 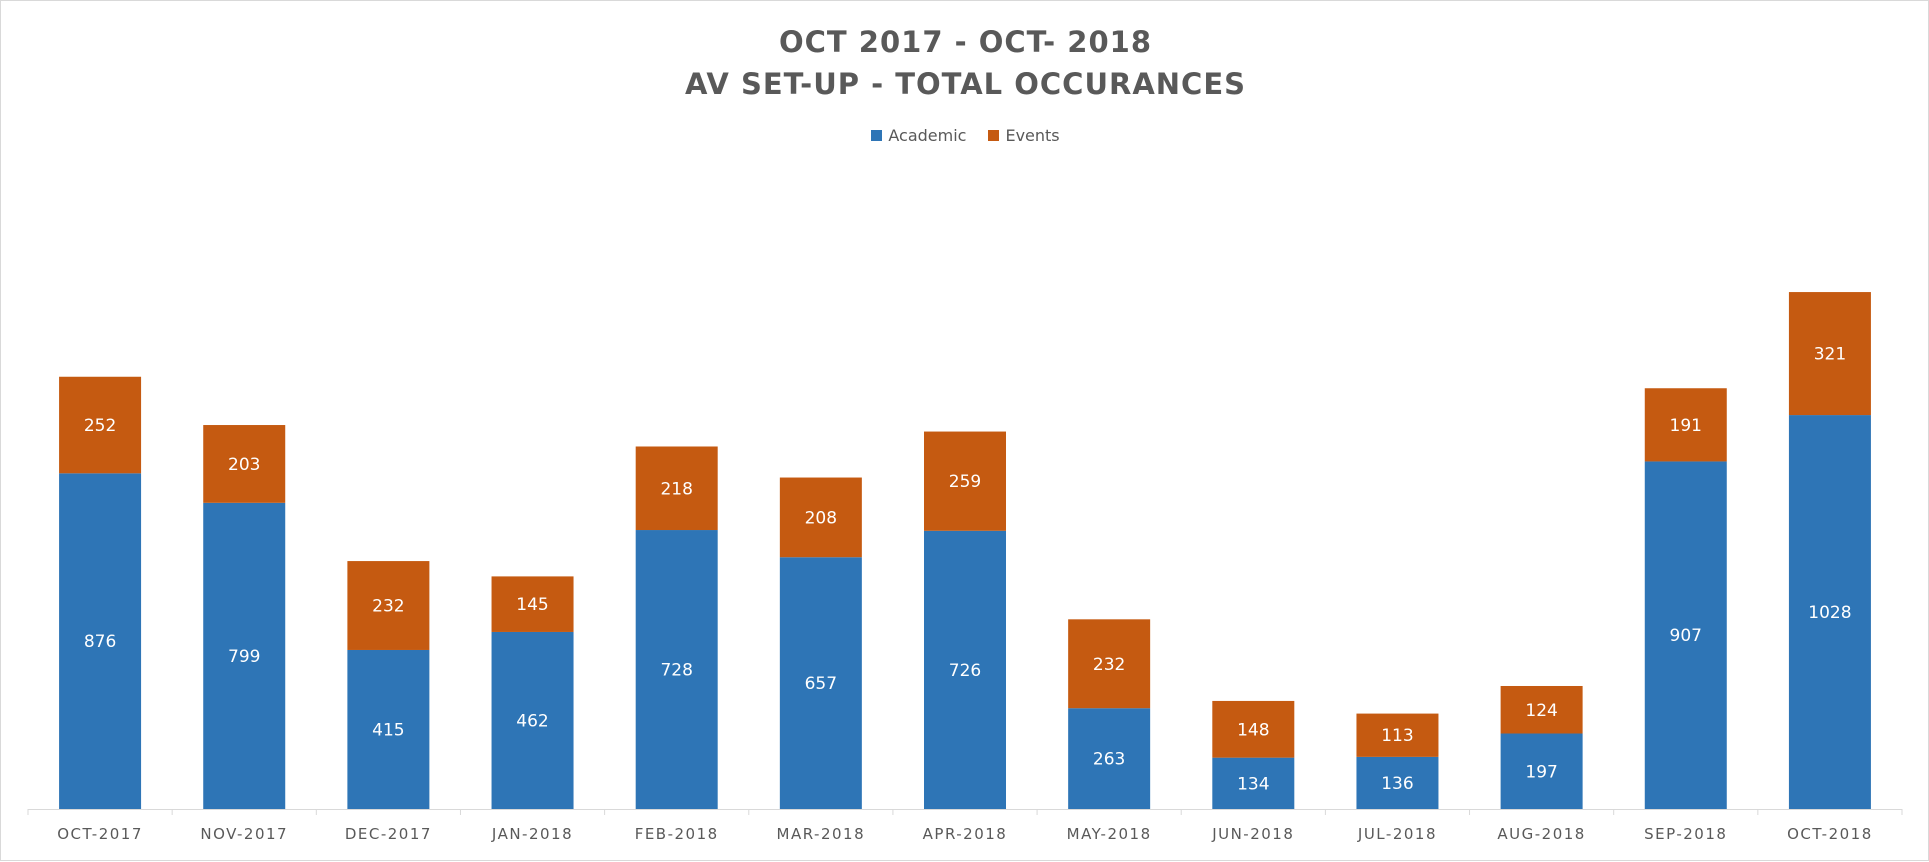 I want to click on x-tick-label: JUL-2018, so click(x=1397, y=834).